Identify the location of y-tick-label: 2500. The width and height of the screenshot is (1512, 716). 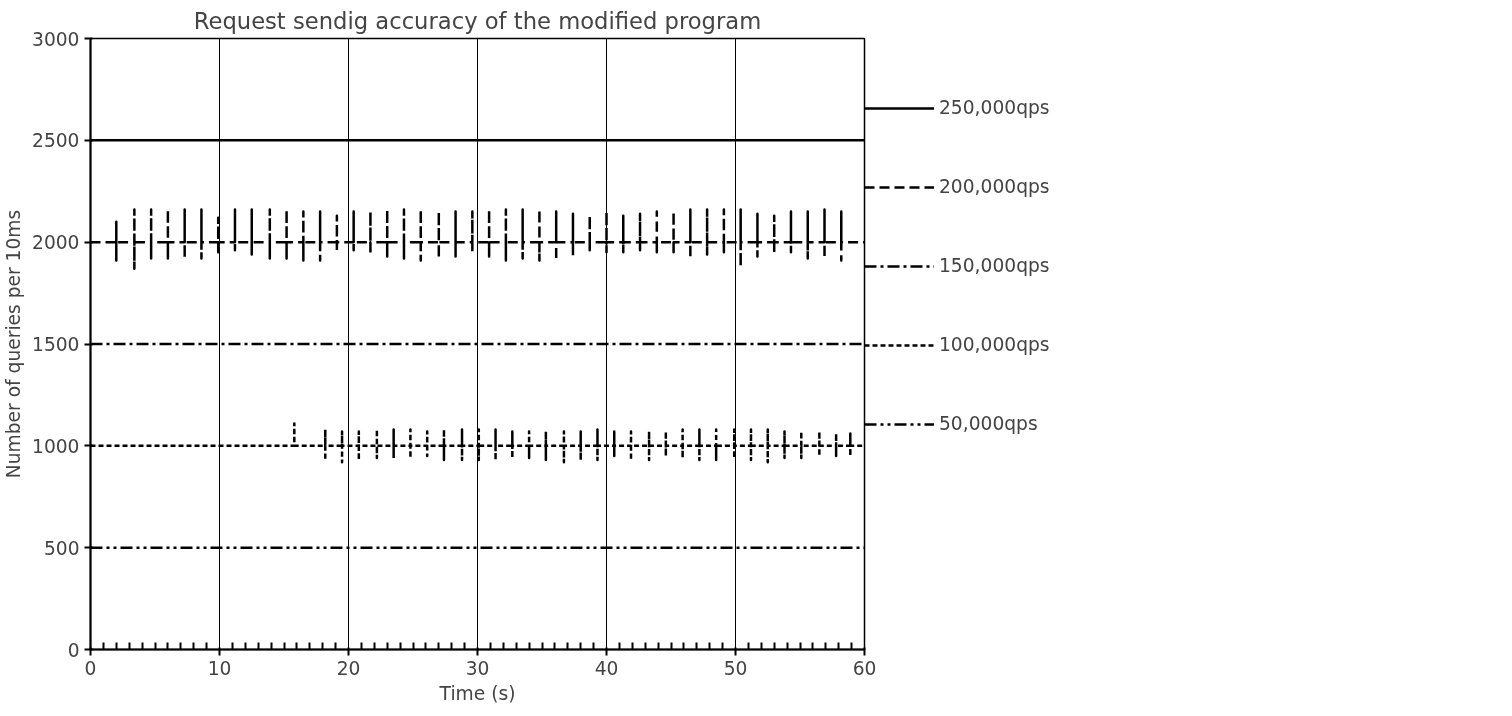
(56, 141).